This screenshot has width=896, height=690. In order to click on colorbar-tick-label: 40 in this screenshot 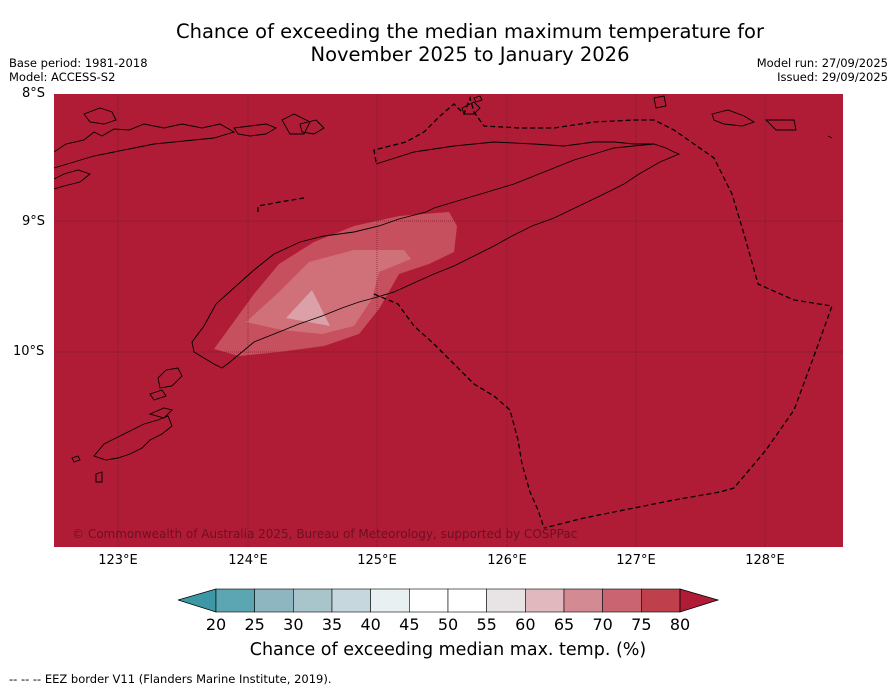, I will do `click(370, 624)`.